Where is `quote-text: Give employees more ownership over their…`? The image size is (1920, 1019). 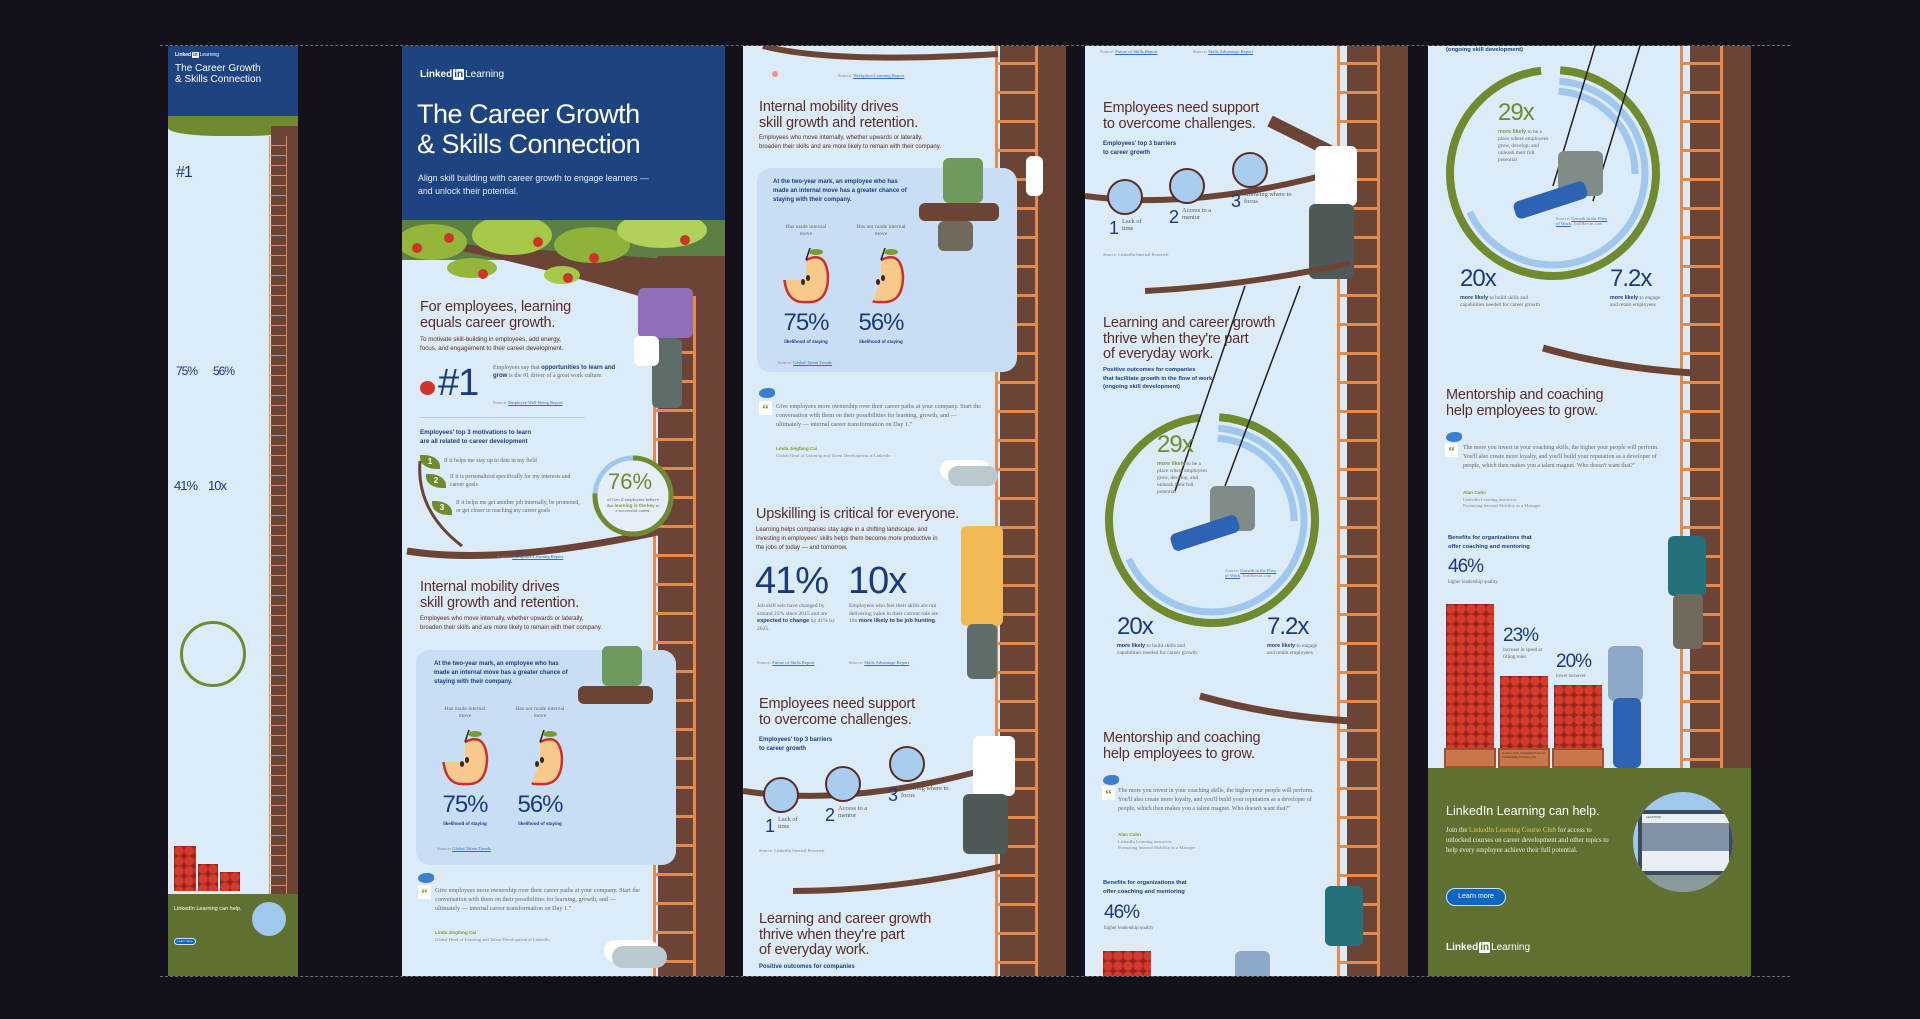
quote-text: Give employees more ownership over their… is located at coordinates (878, 415).